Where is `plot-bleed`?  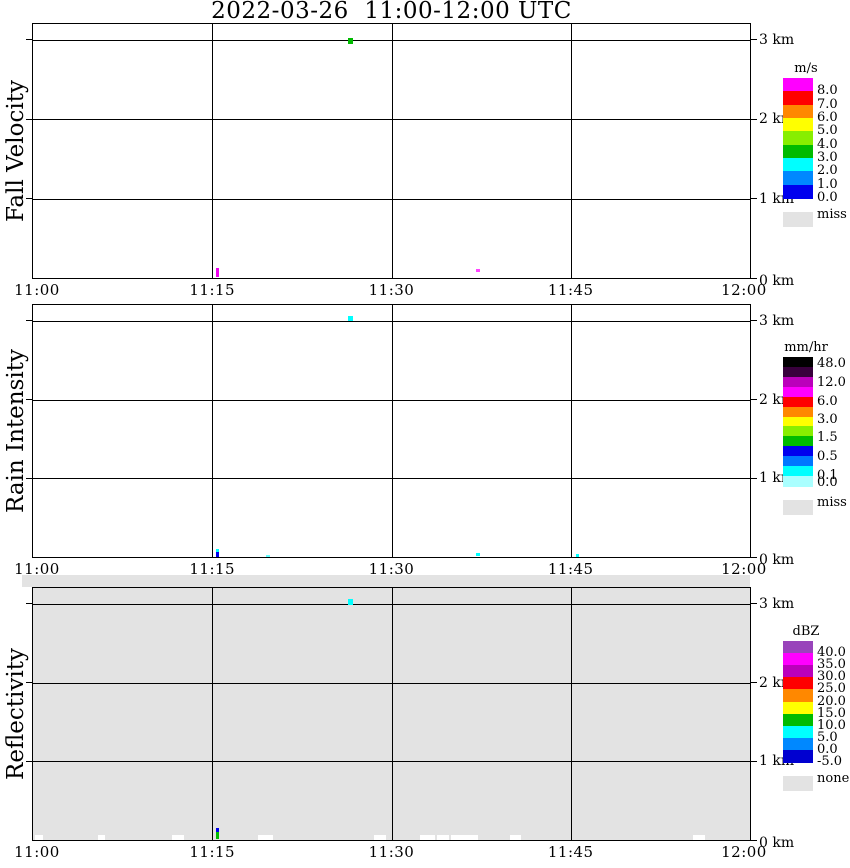 plot-bleed is located at coordinates (386, 581).